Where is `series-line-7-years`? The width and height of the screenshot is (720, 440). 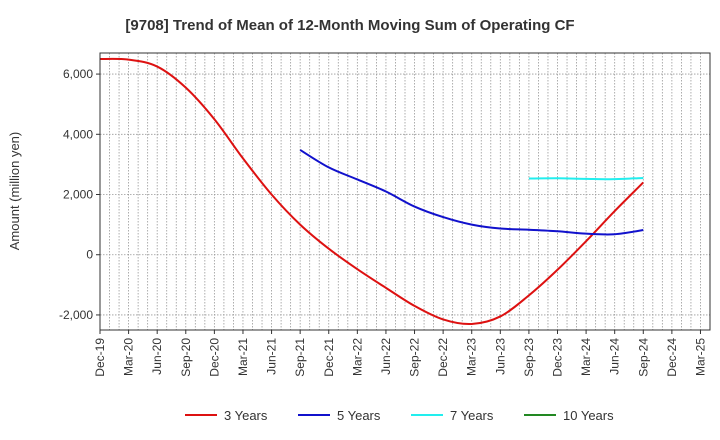 series-line-7-years is located at coordinates (586, 178).